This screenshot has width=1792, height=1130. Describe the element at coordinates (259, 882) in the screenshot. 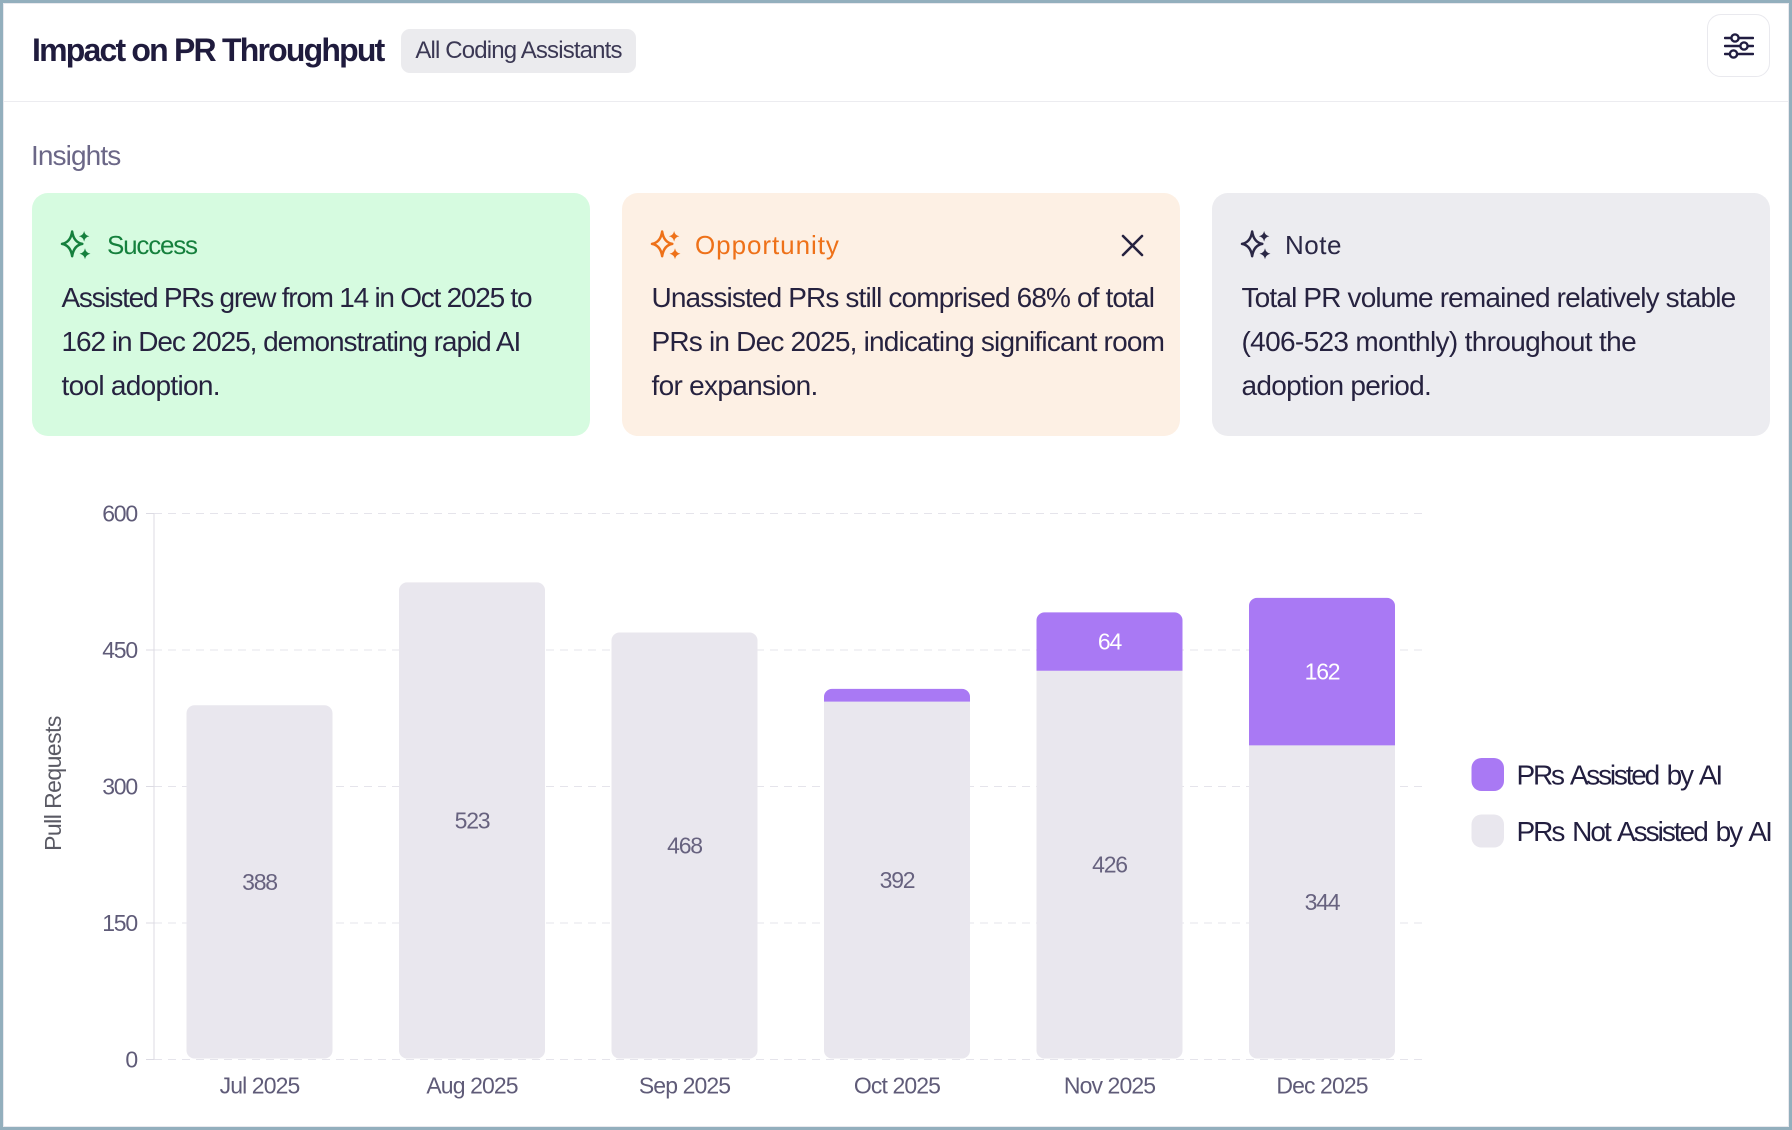

I see `svg-text: 388` at that location.